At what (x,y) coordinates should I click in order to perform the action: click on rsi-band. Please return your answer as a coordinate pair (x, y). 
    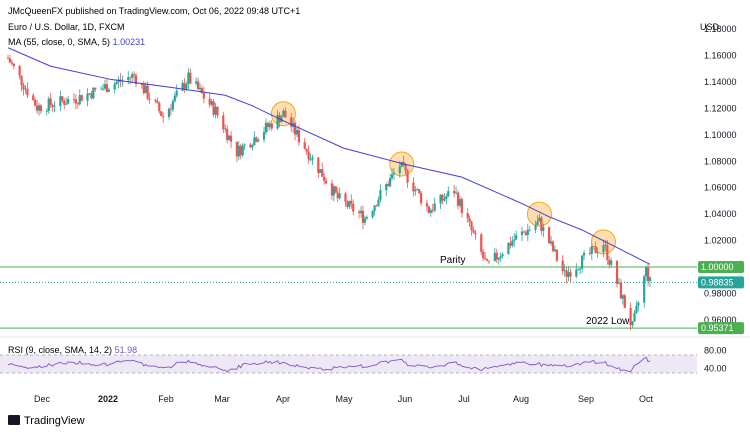
    Looking at the image, I should click on (348, 364).